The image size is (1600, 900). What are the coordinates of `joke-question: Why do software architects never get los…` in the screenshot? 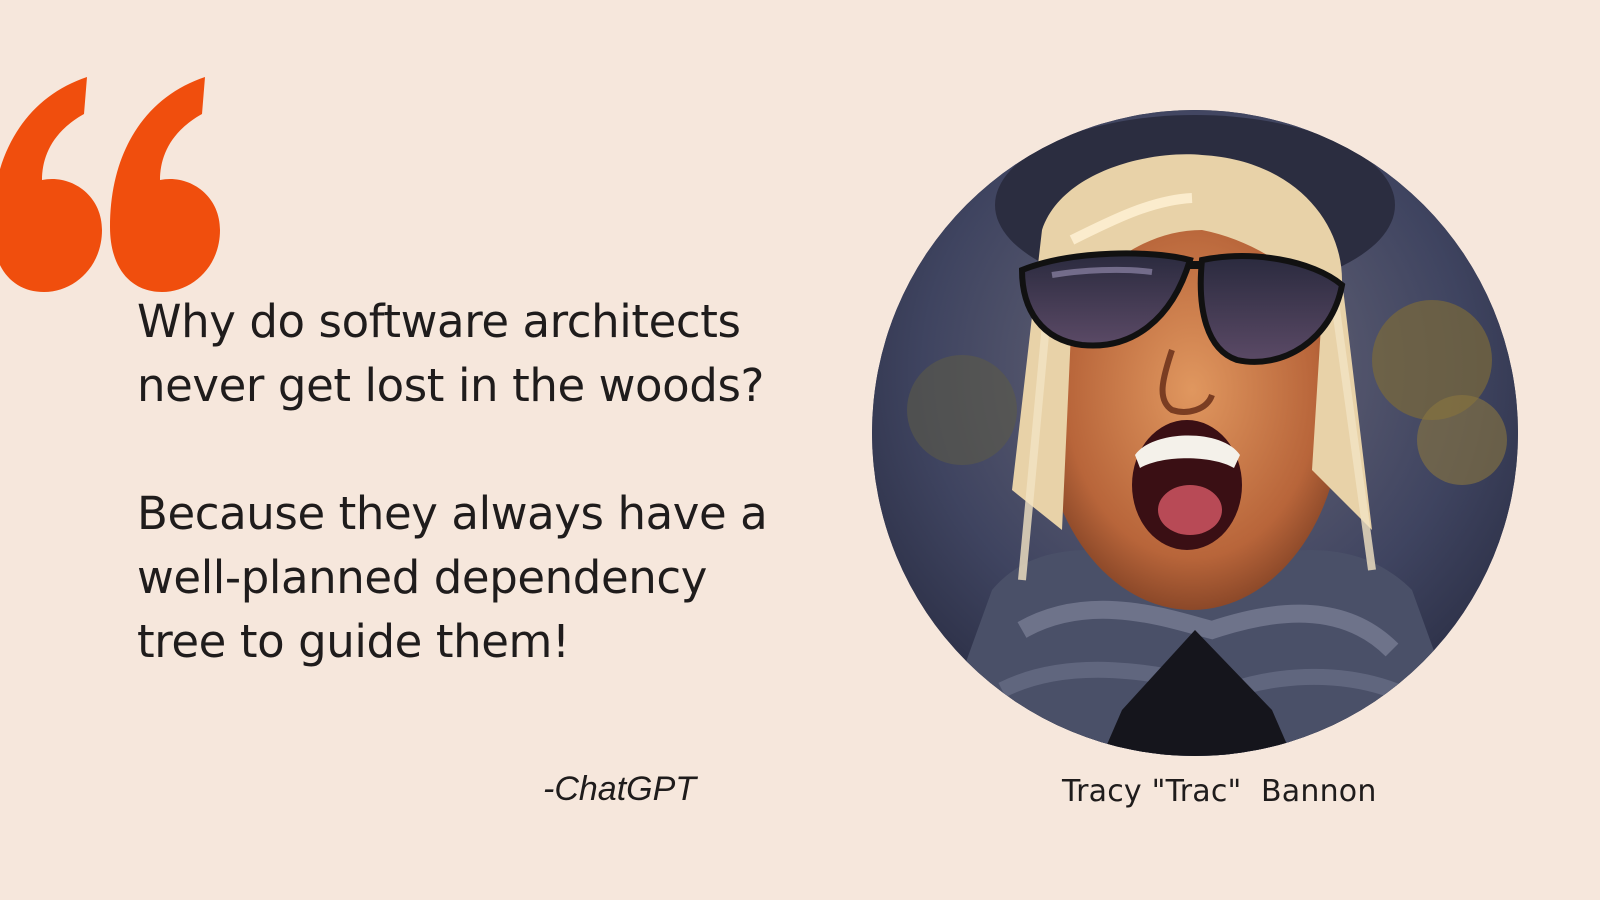 It's located at (450, 353).